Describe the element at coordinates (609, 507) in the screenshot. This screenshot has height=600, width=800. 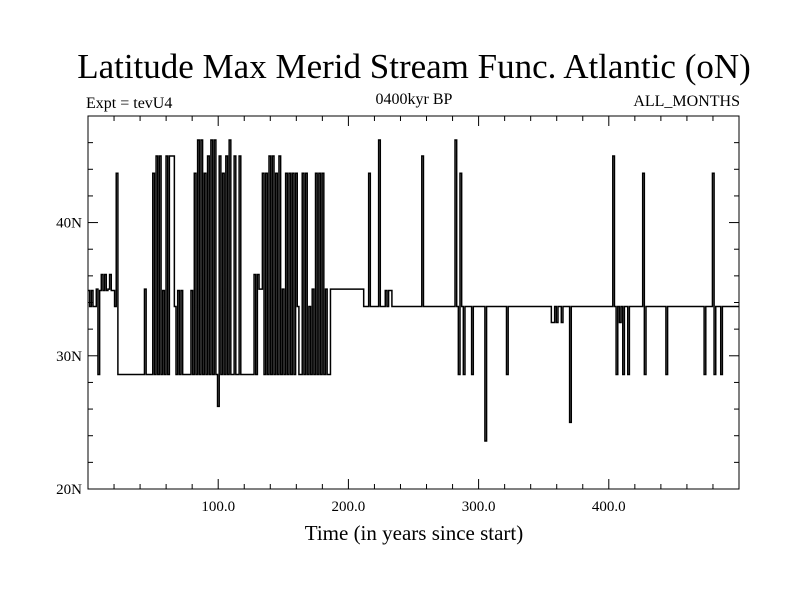
I see `x-tick-label: 400.0` at that location.